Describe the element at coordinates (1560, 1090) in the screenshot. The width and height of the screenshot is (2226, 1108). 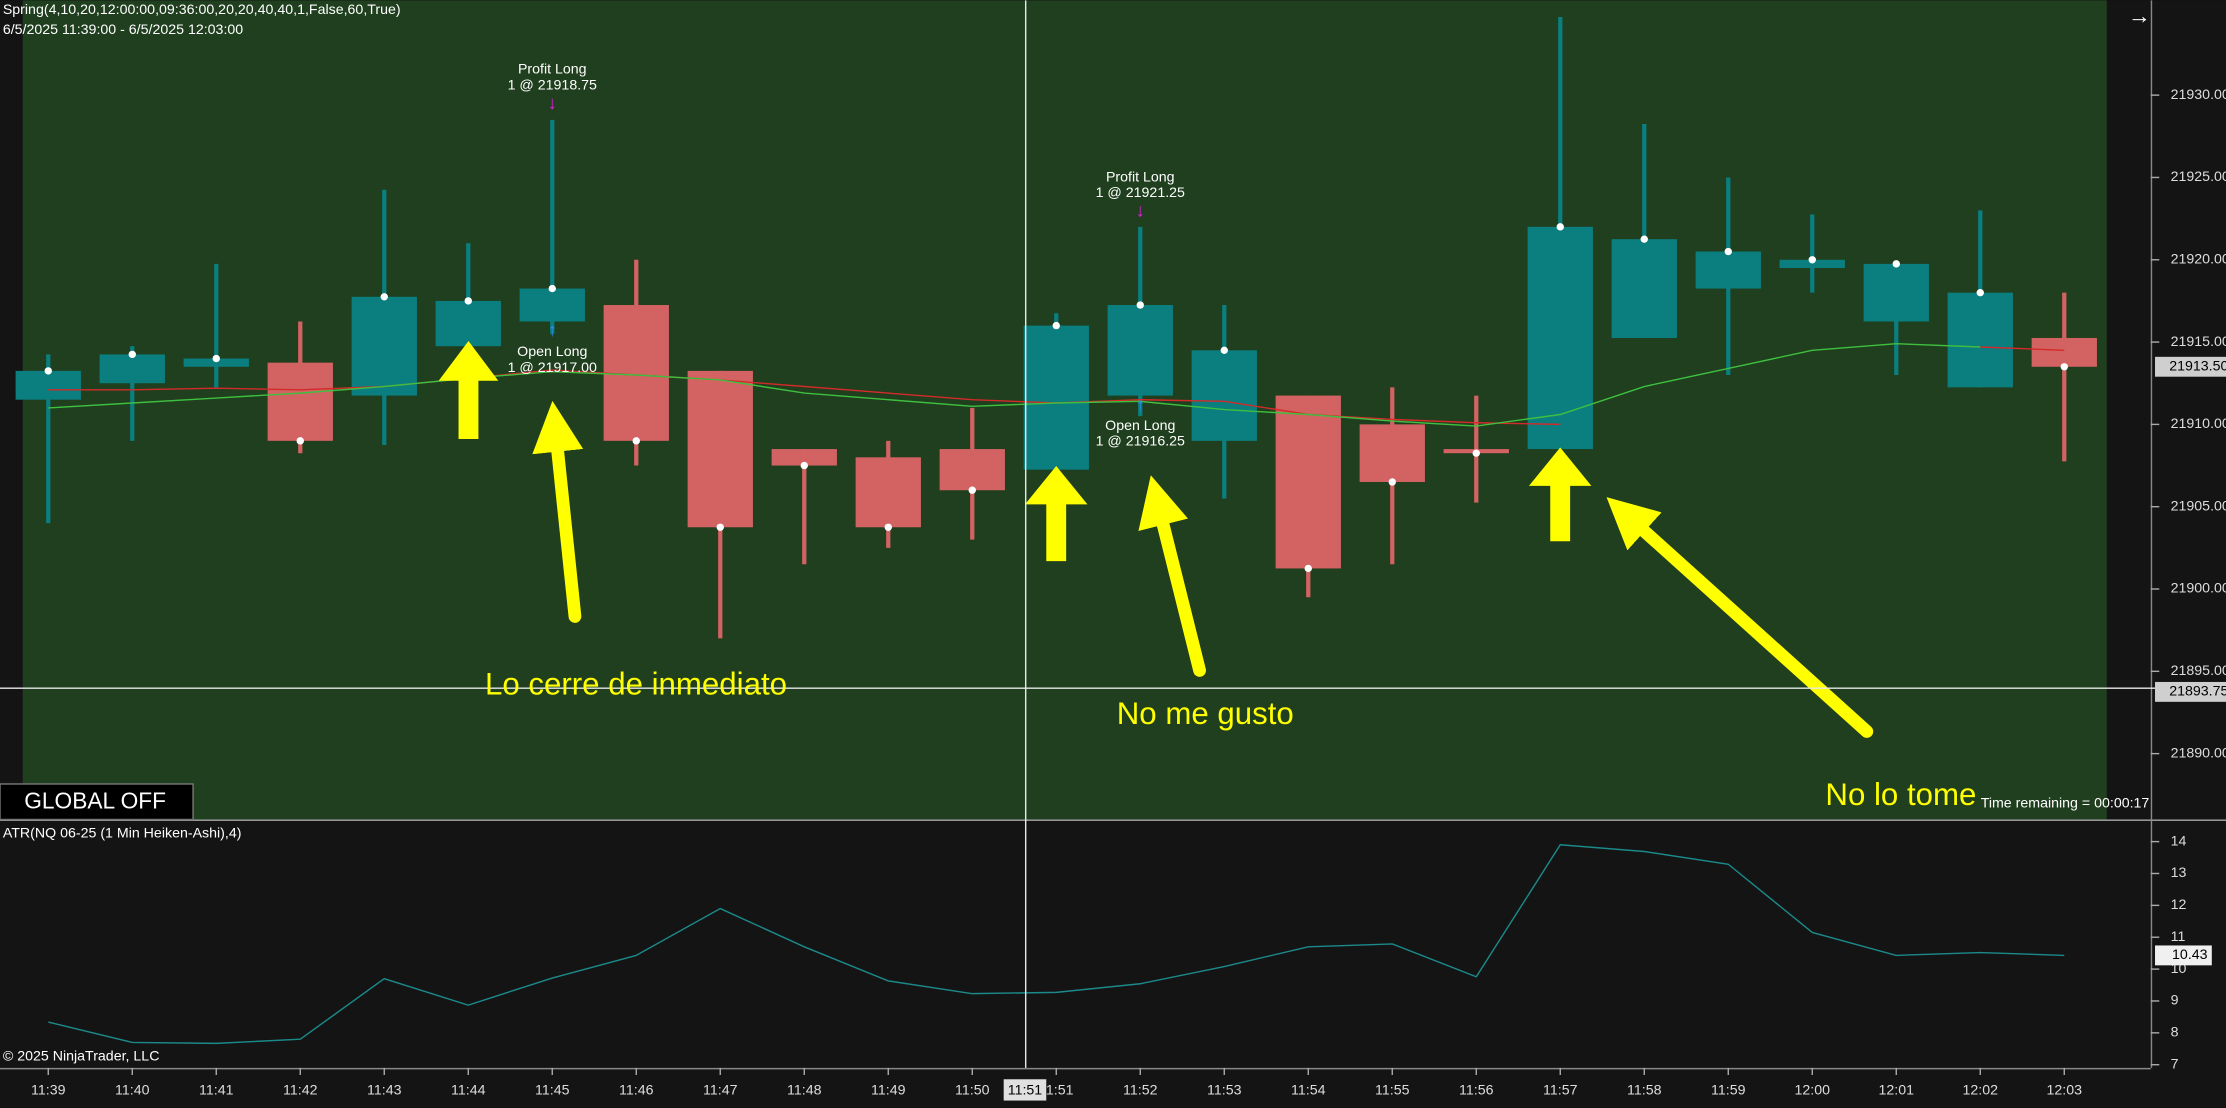
I see `x-tick-label: 11:57` at that location.